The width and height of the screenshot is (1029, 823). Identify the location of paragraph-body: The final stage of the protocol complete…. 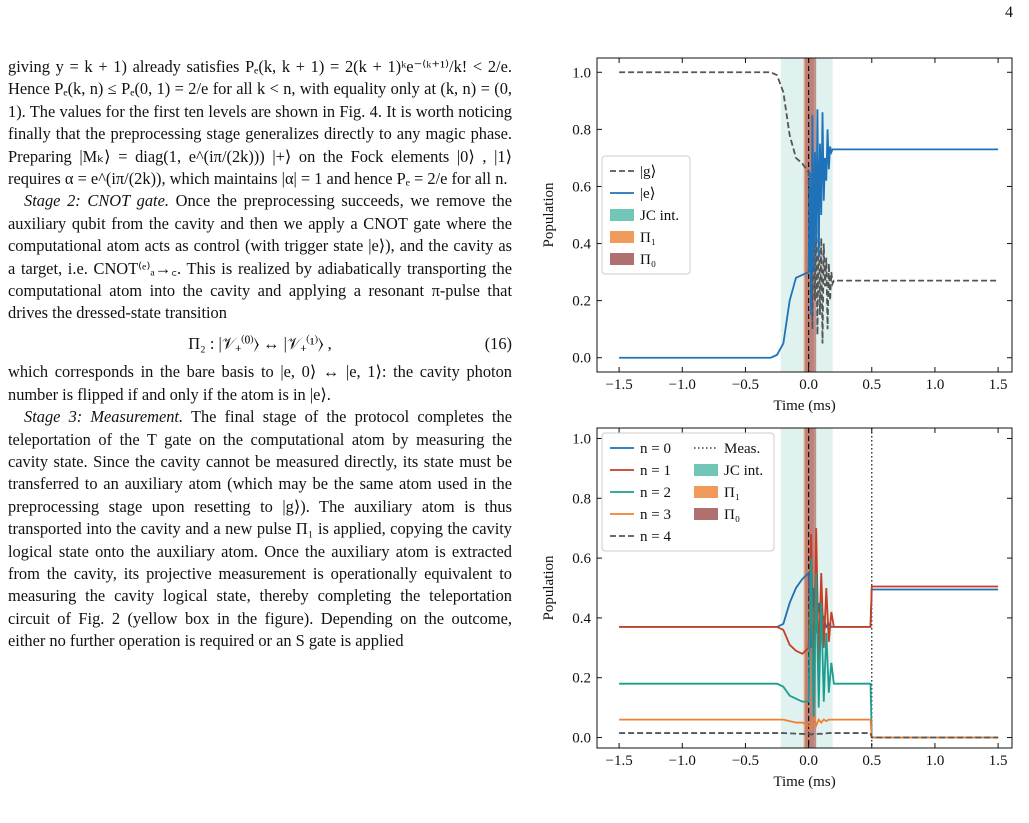
(260, 529).